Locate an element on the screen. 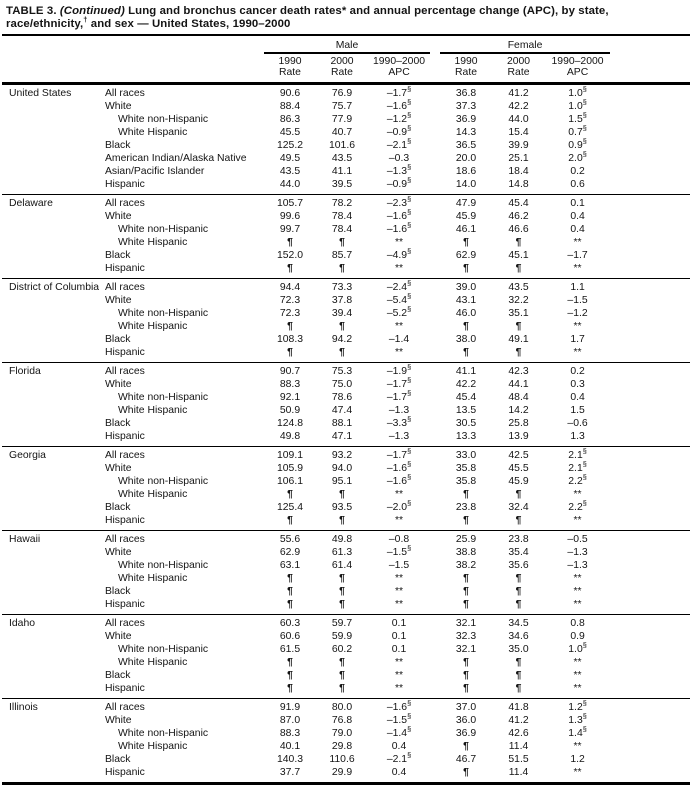  header-end-spacer is located at coordinates (650, 68).